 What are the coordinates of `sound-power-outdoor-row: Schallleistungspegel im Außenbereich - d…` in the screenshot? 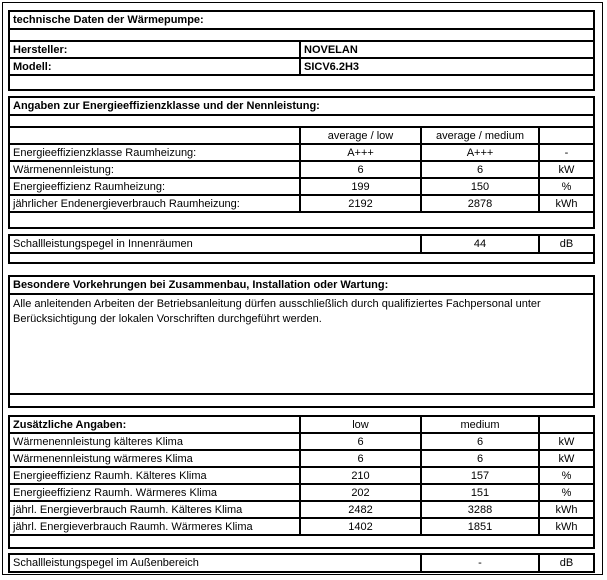 It's located at (301, 563).